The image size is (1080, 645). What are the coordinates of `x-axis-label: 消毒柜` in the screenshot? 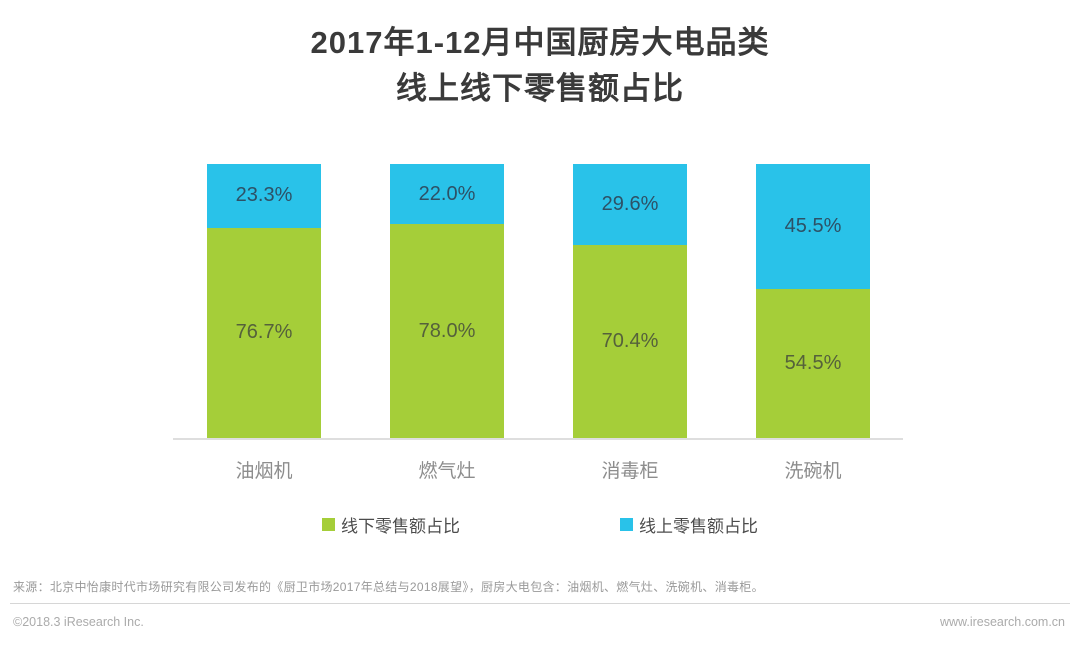 It's located at (630, 471).